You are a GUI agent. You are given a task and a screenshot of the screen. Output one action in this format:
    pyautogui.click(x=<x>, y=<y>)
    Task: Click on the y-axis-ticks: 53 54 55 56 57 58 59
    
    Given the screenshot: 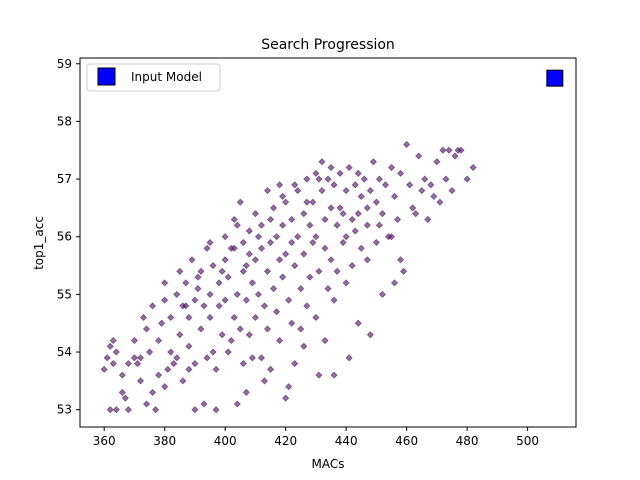 What is the action you would take?
    pyautogui.click(x=68, y=237)
    